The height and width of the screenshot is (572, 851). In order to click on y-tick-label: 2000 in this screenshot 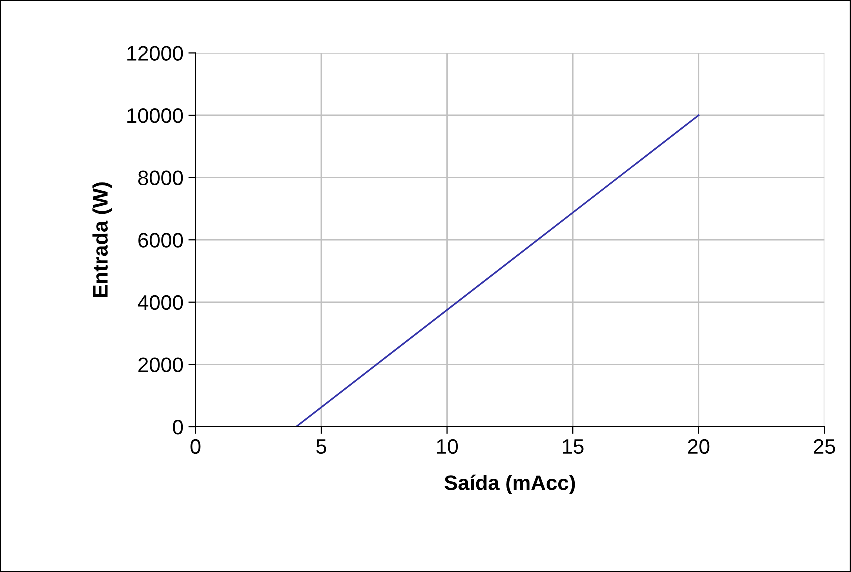, I will do `click(161, 365)`.